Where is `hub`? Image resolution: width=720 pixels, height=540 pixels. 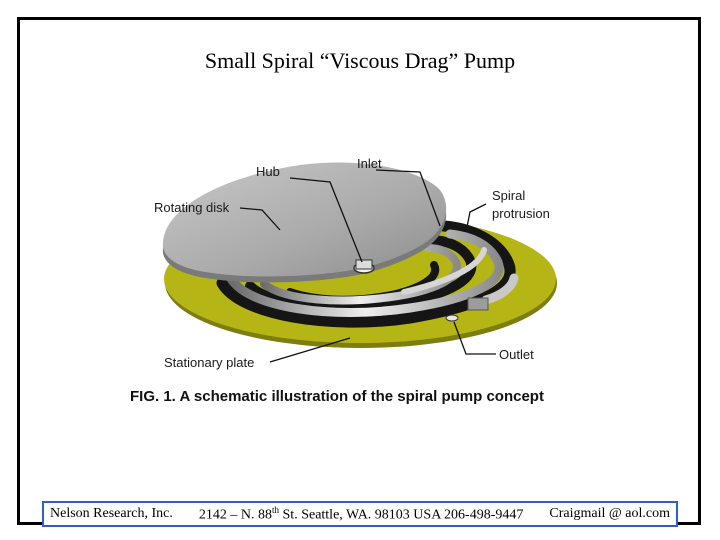
hub is located at coordinates (364, 266).